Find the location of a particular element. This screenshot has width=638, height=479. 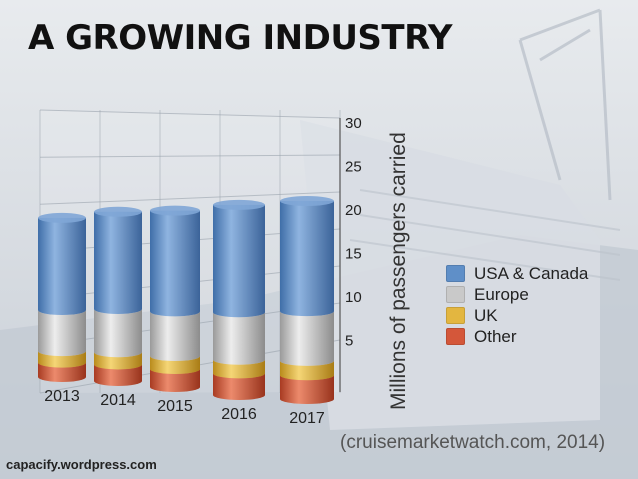

y-axis: 5 10 15 20 25 30 is located at coordinates (353, 232).